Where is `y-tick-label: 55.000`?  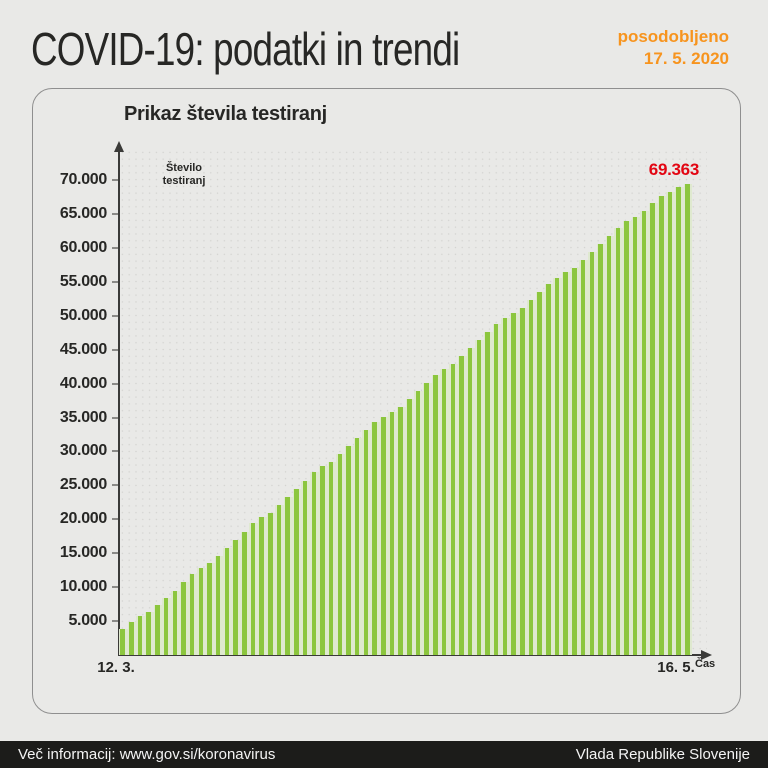
y-tick-label: 55.000 is located at coordinates (83, 281).